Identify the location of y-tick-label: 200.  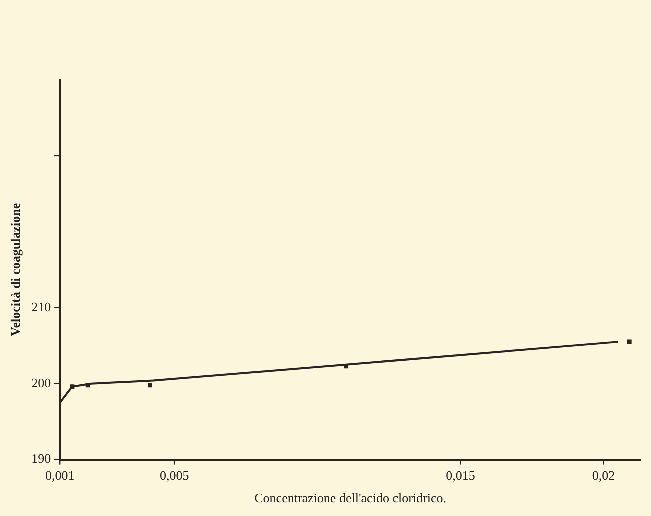
(42, 382).